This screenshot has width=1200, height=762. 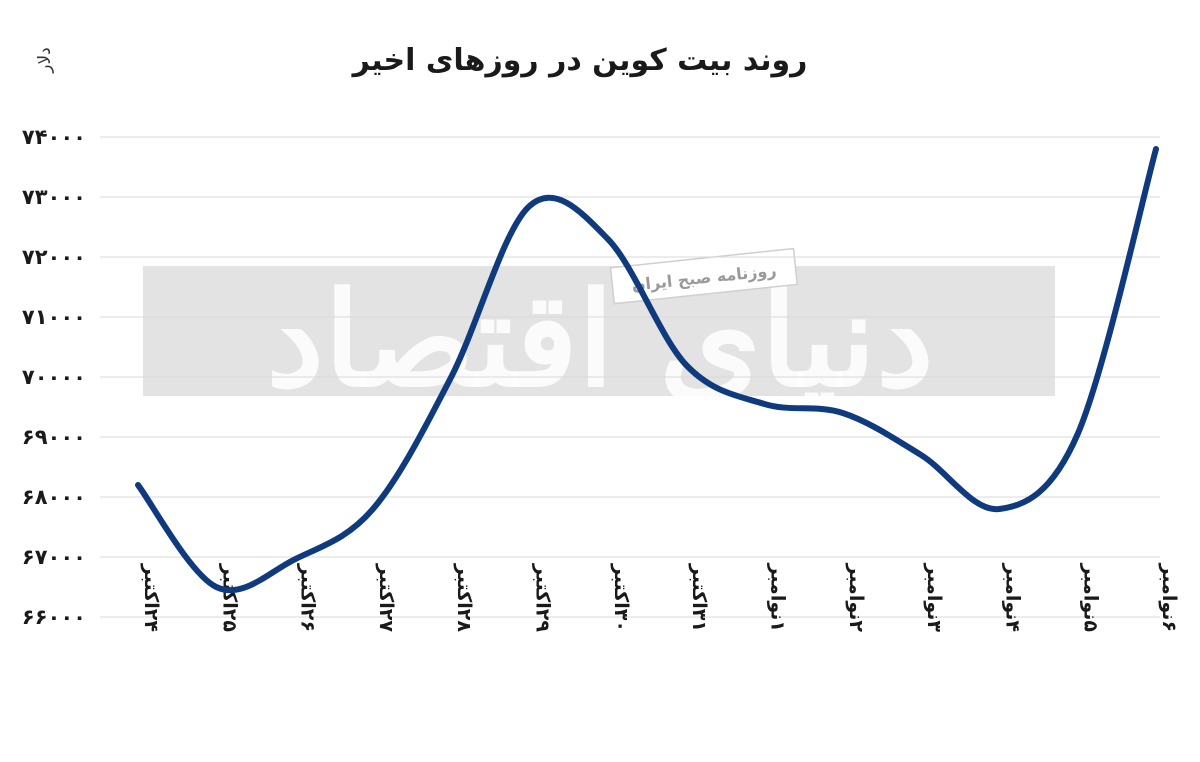 I want to click on y-axis-label: دلار, so click(x=45, y=60).